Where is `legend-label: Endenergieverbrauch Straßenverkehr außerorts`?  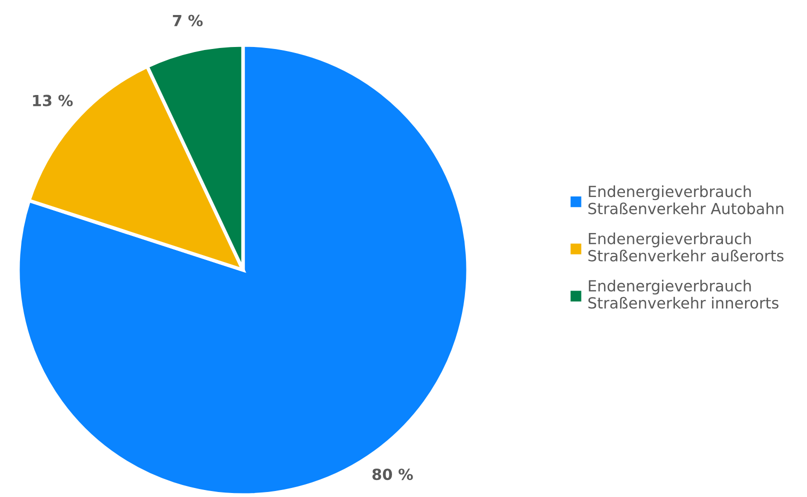 legend-label: Endenergieverbrauch Straßenverkehr außerorts is located at coordinates (686, 247).